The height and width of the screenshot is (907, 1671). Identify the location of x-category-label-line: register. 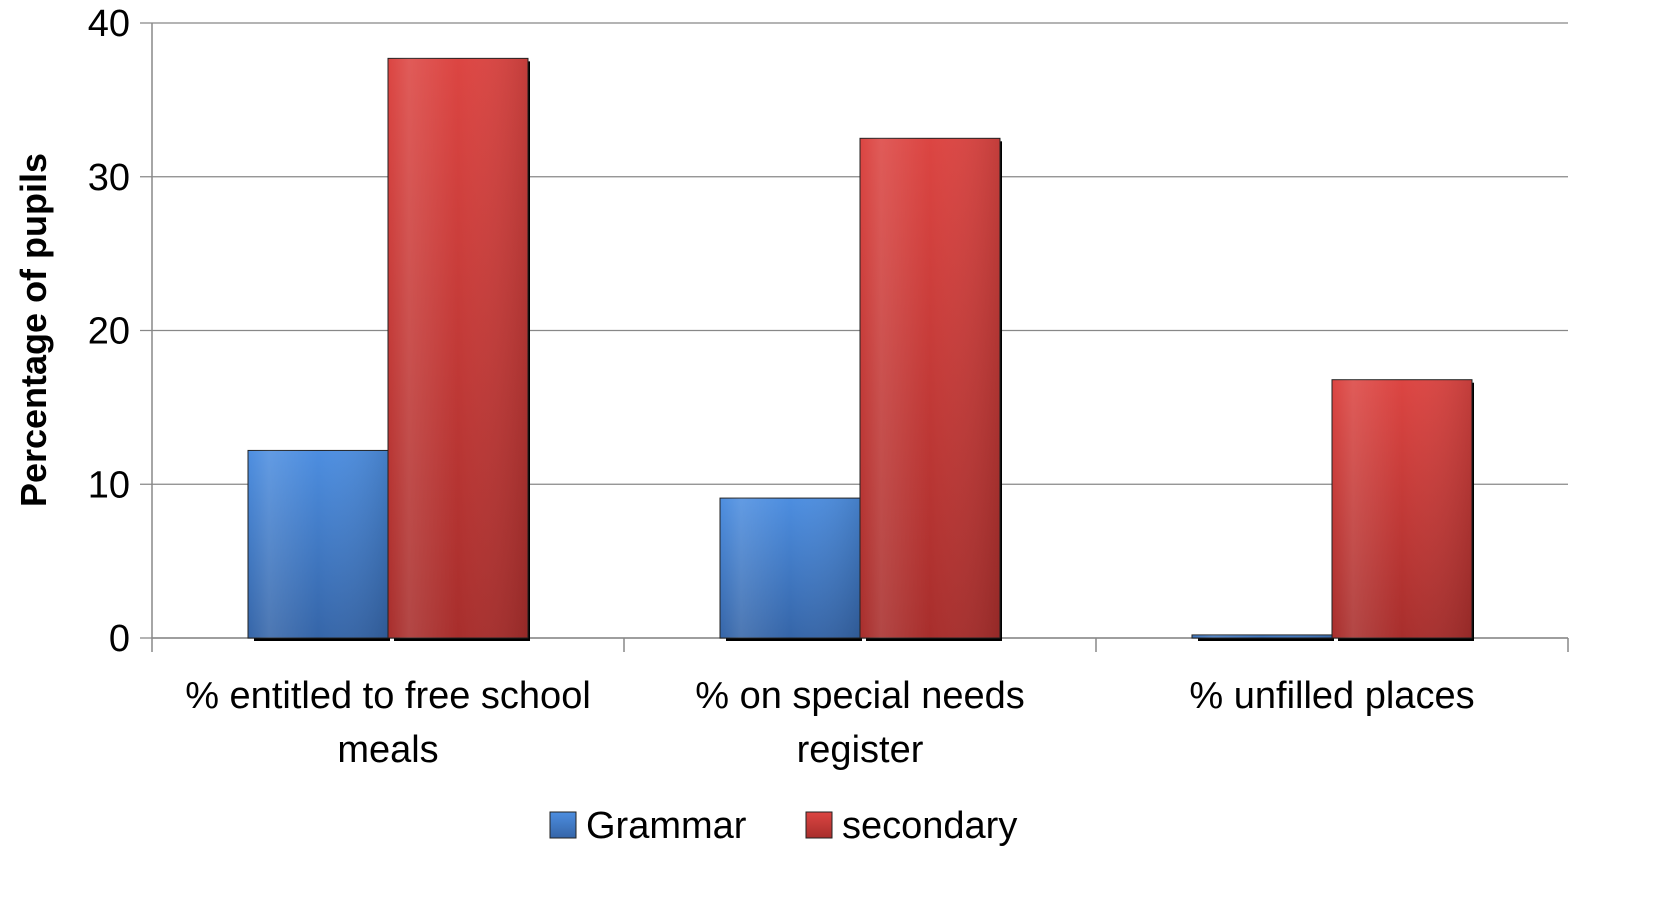
(860, 750).